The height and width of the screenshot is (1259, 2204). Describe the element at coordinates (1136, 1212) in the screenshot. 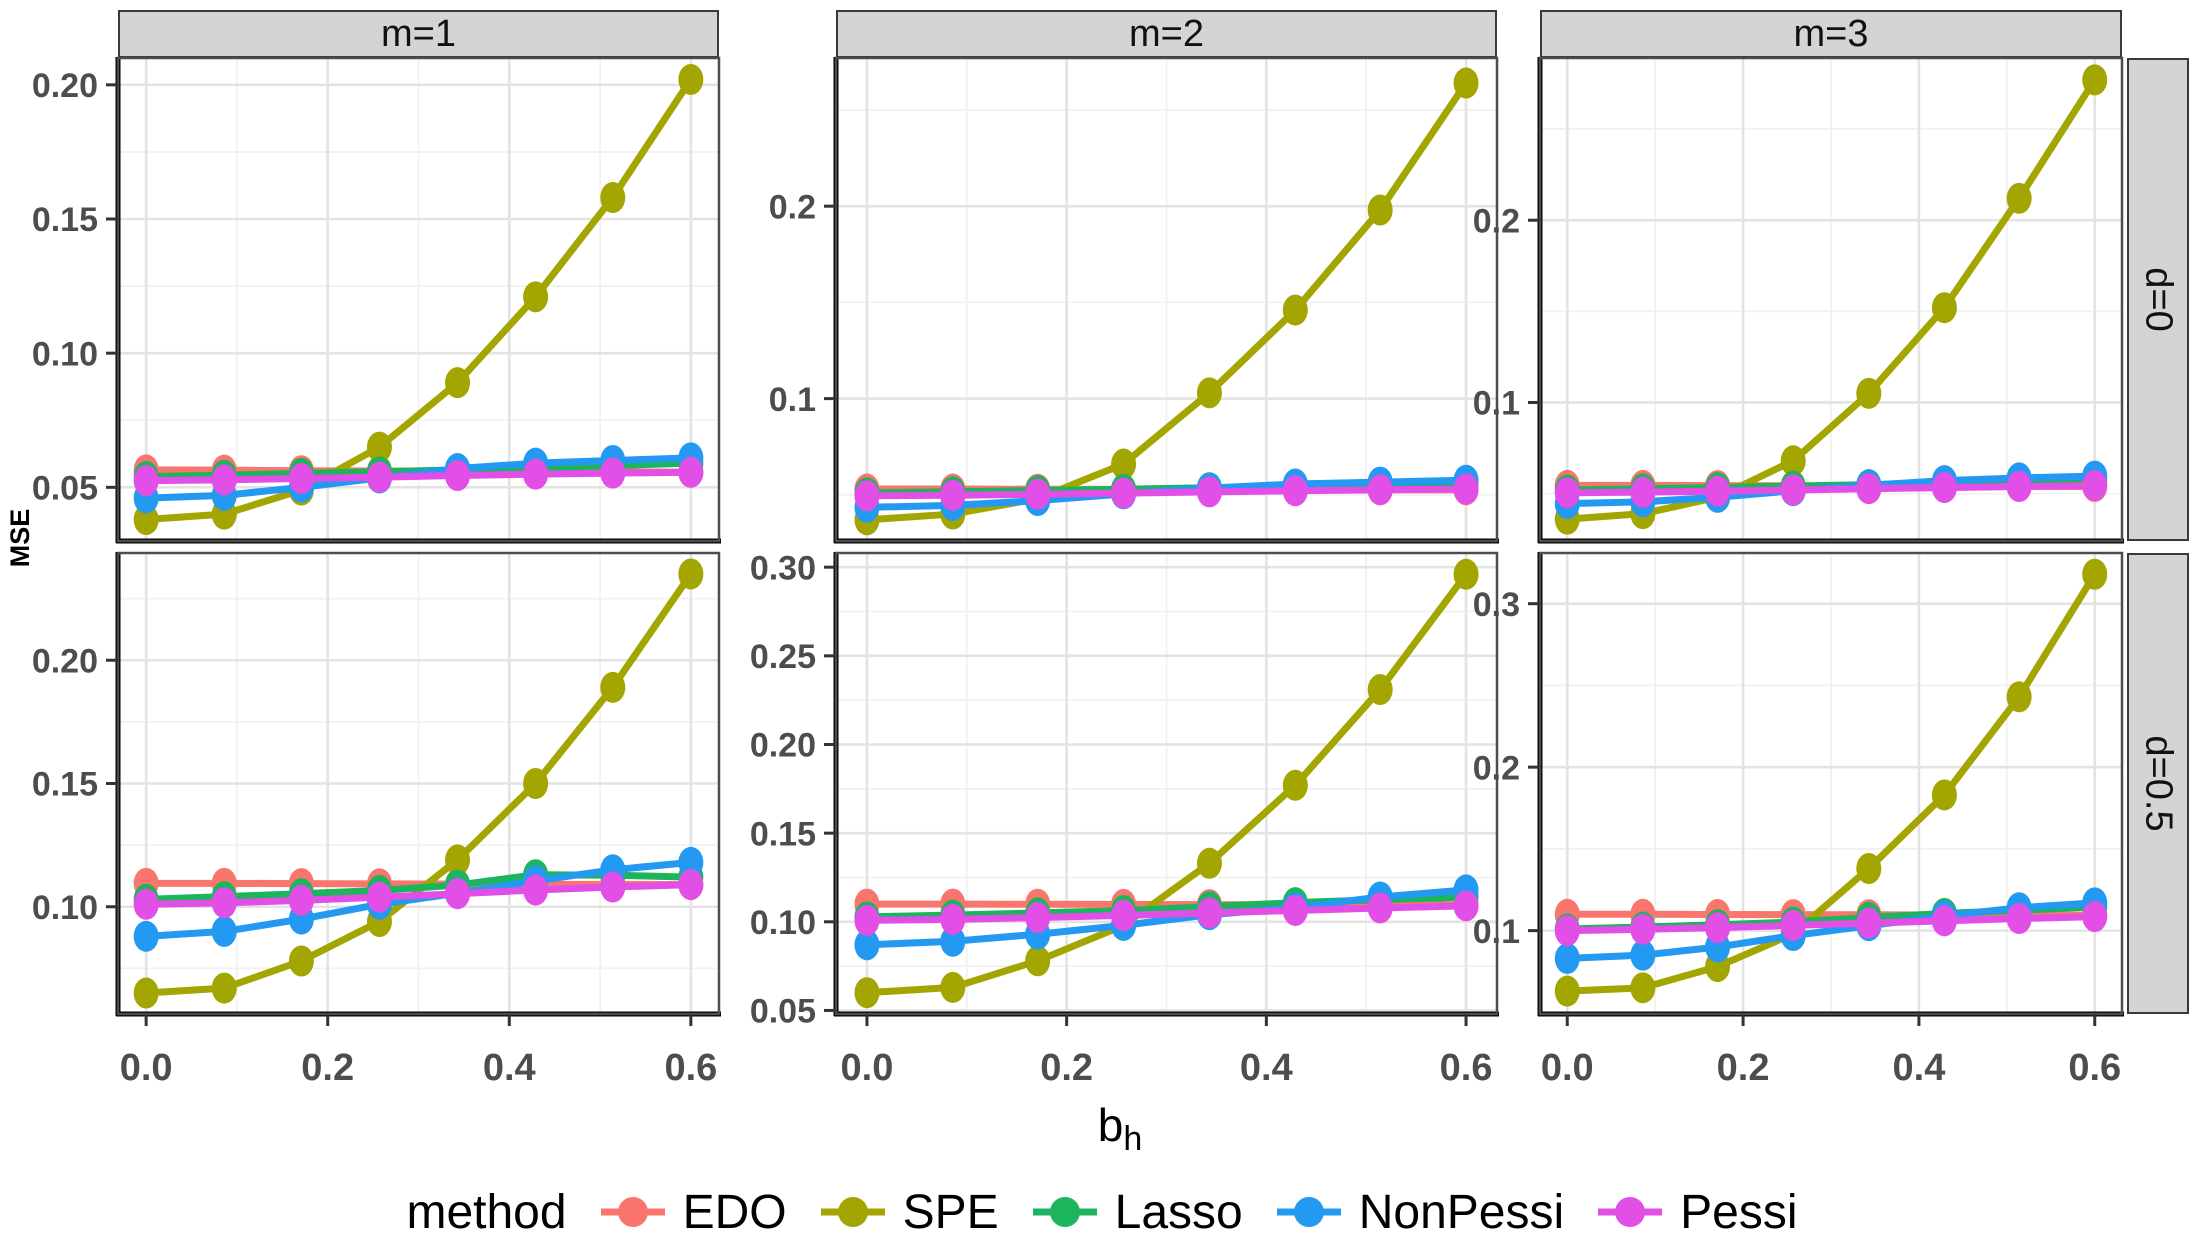

I see `legend-entry-Lasso: Lasso` at that location.